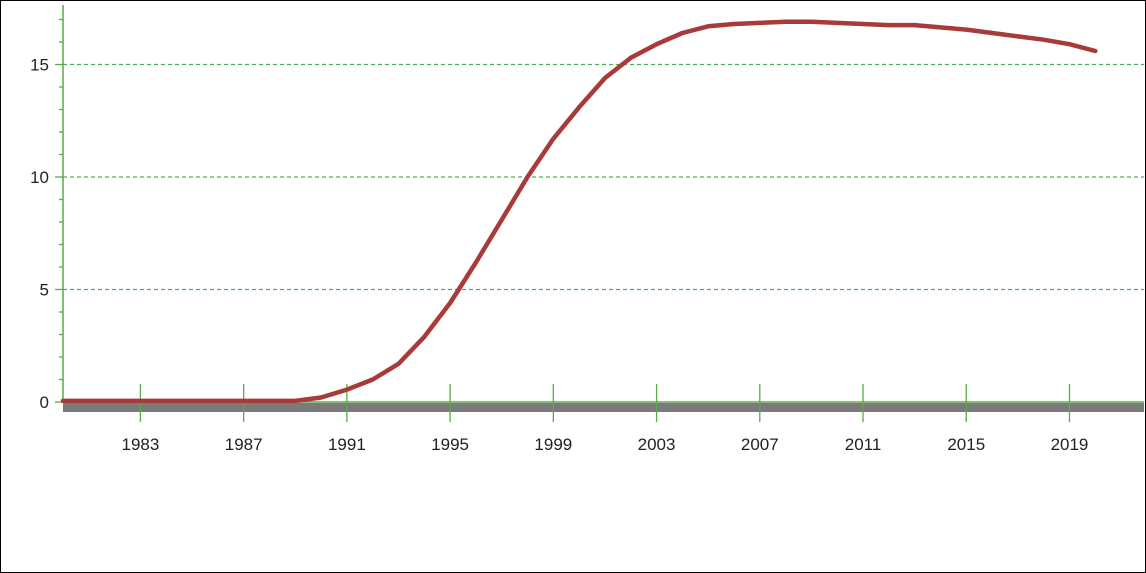 Image resolution: width=1146 pixels, height=573 pixels. I want to click on x-tick-label: 2011, so click(863, 444).